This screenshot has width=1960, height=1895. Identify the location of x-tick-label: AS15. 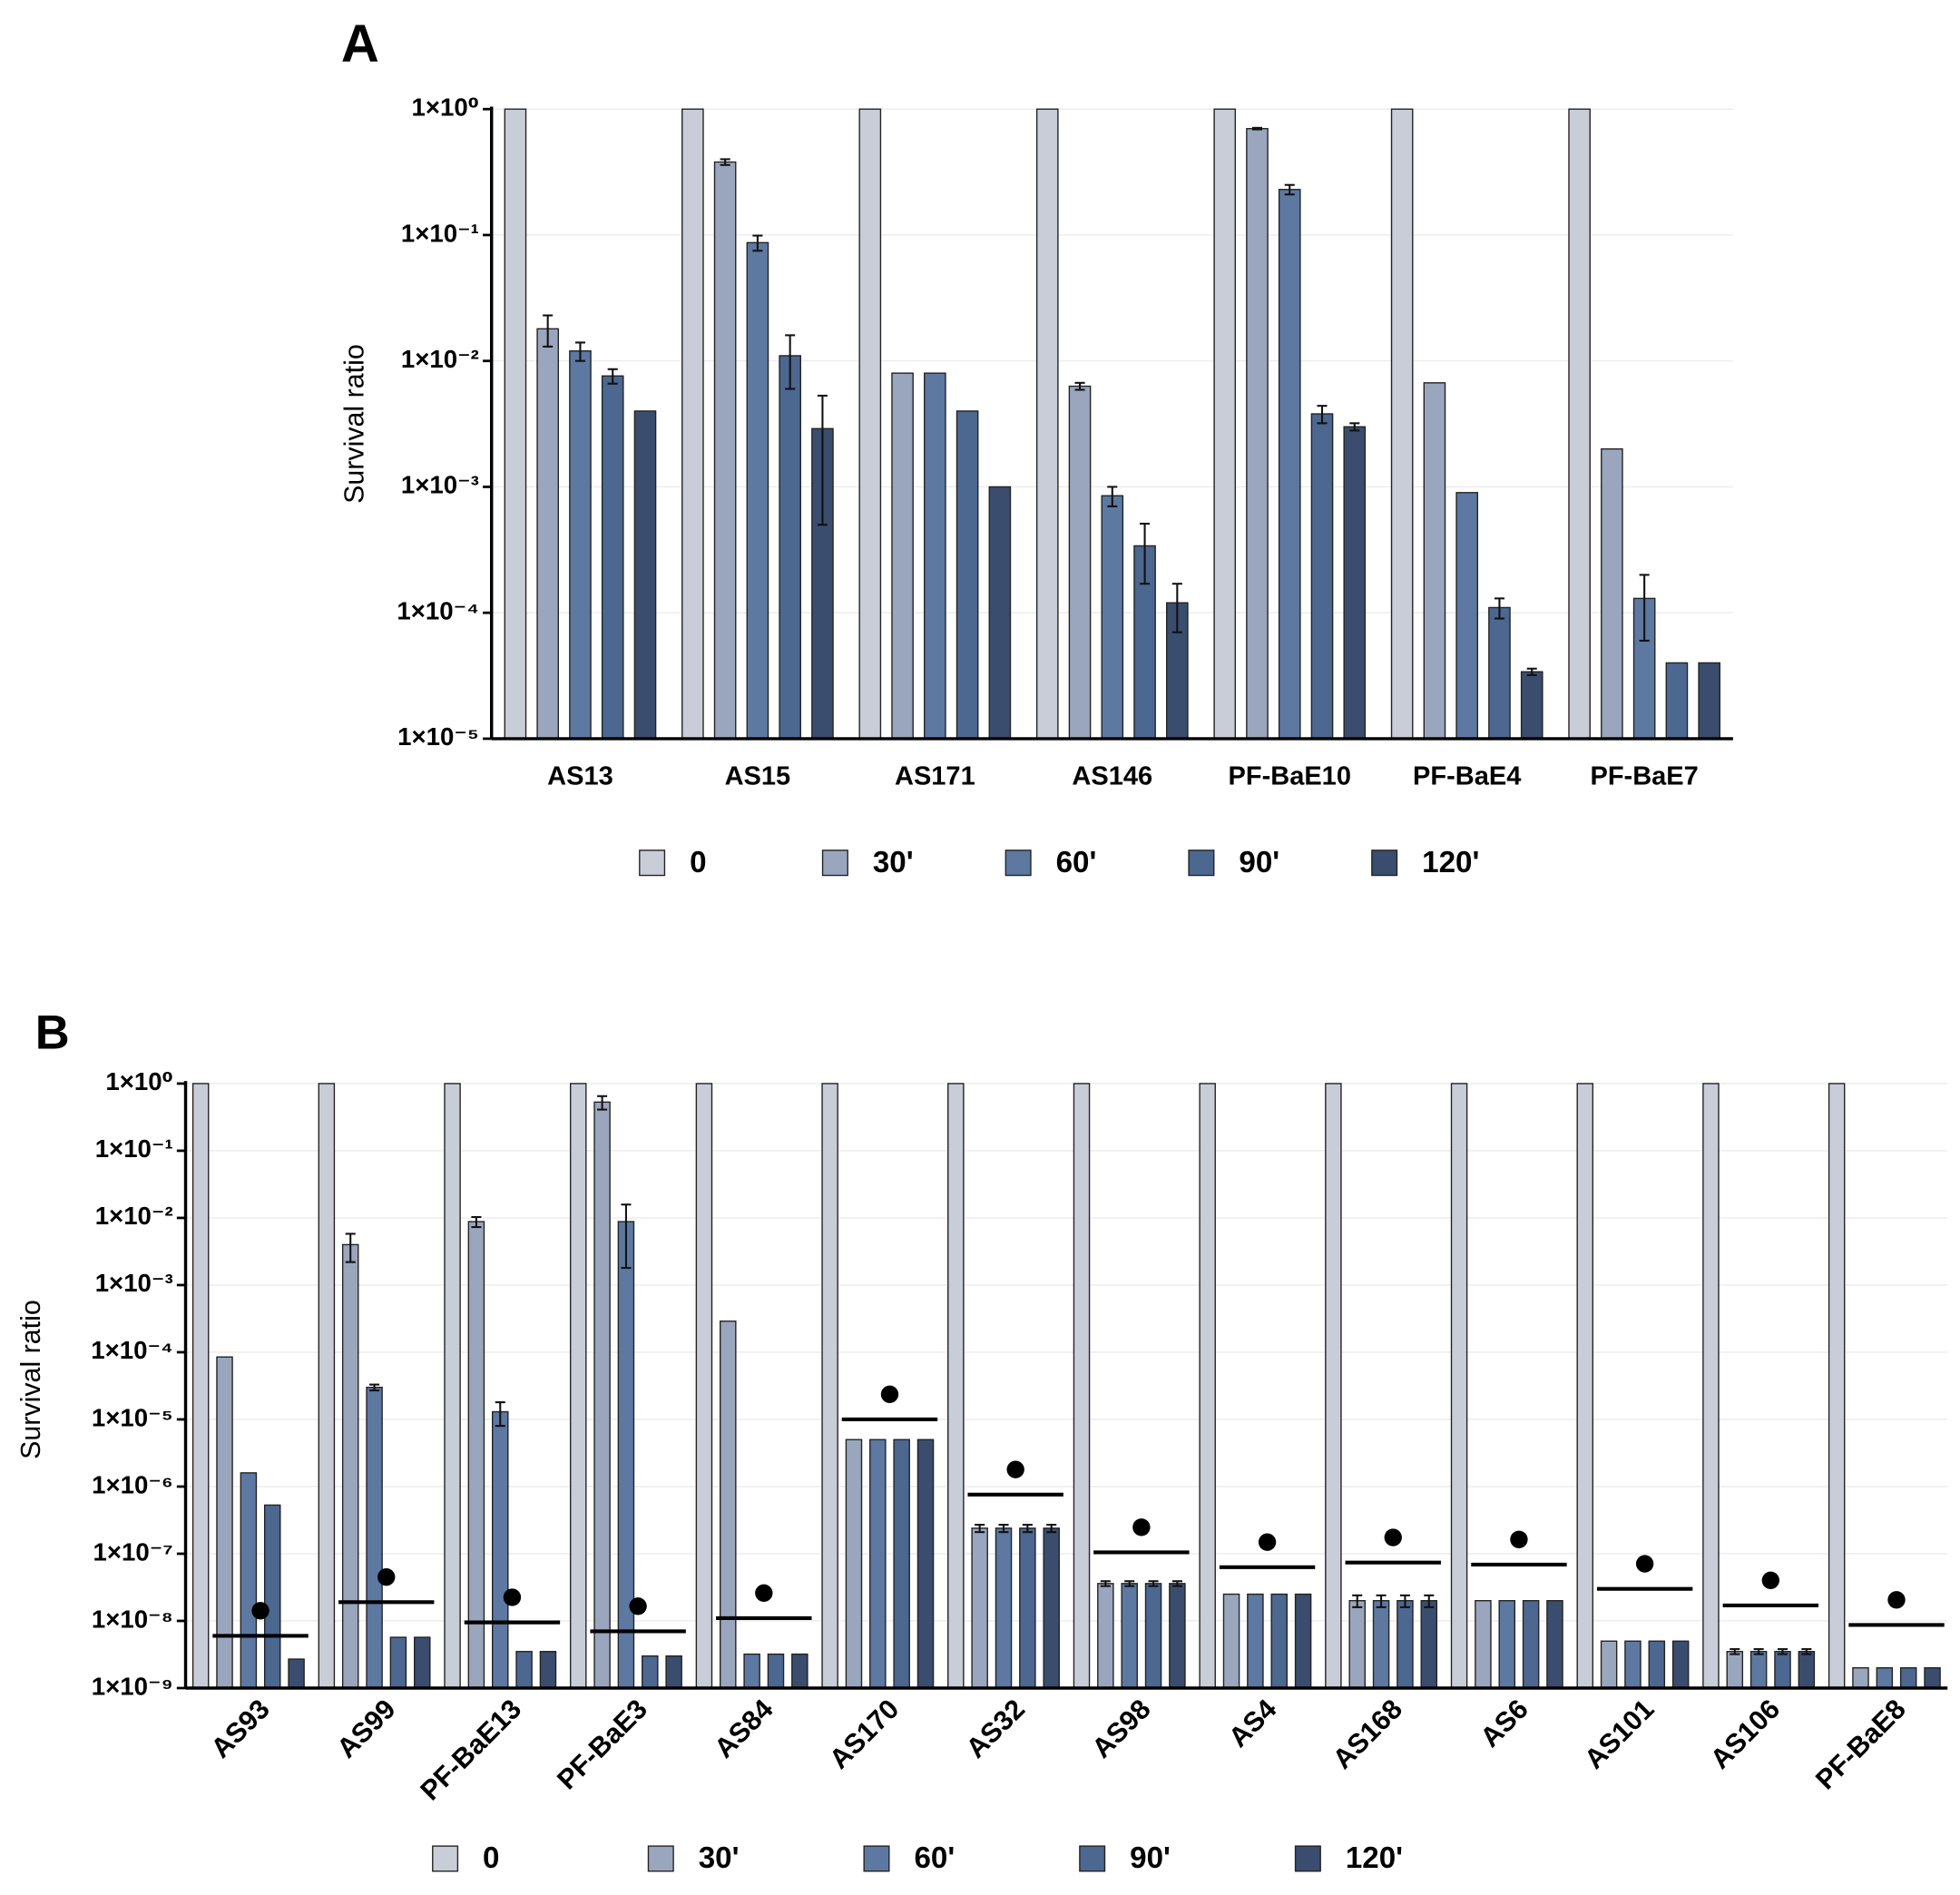
(758, 775).